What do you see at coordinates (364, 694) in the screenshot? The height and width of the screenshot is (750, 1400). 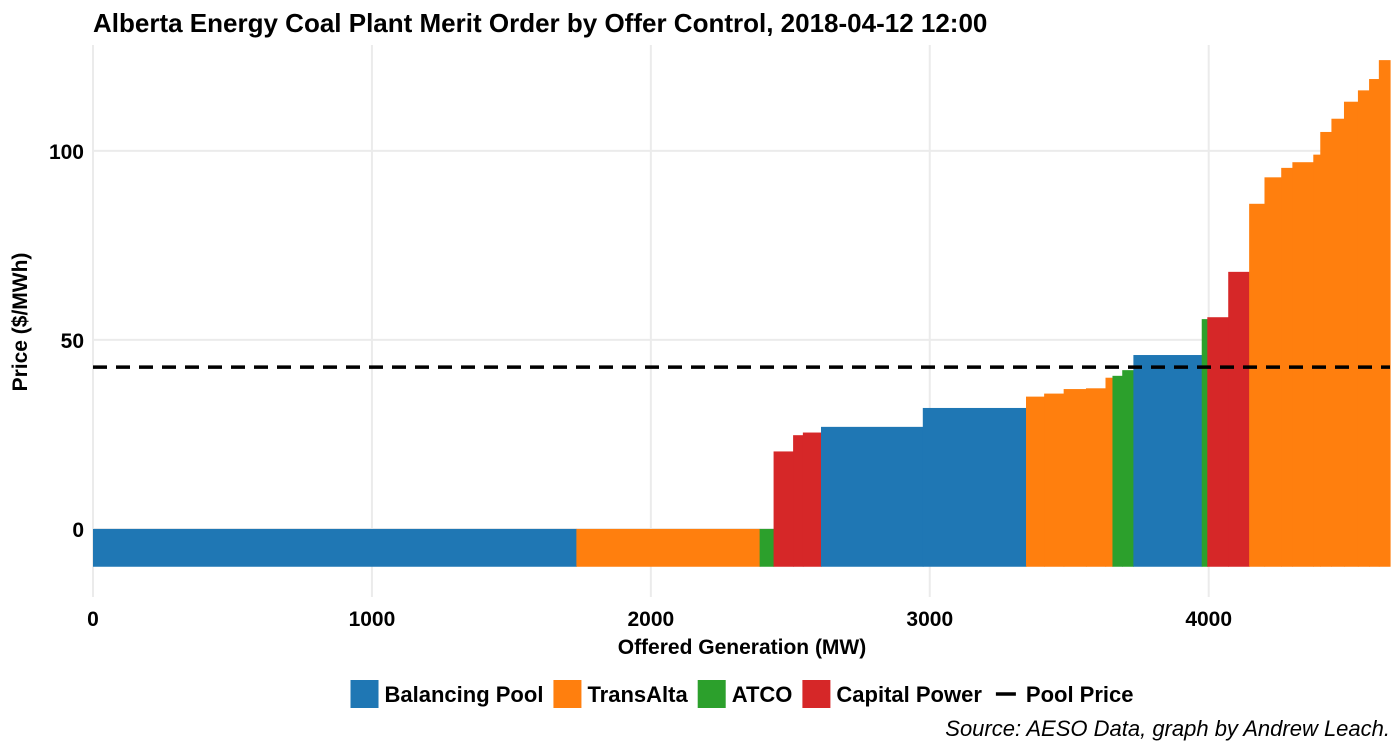 I see `legend-swatch-balancing-pool` at bounding box center [364, 694].